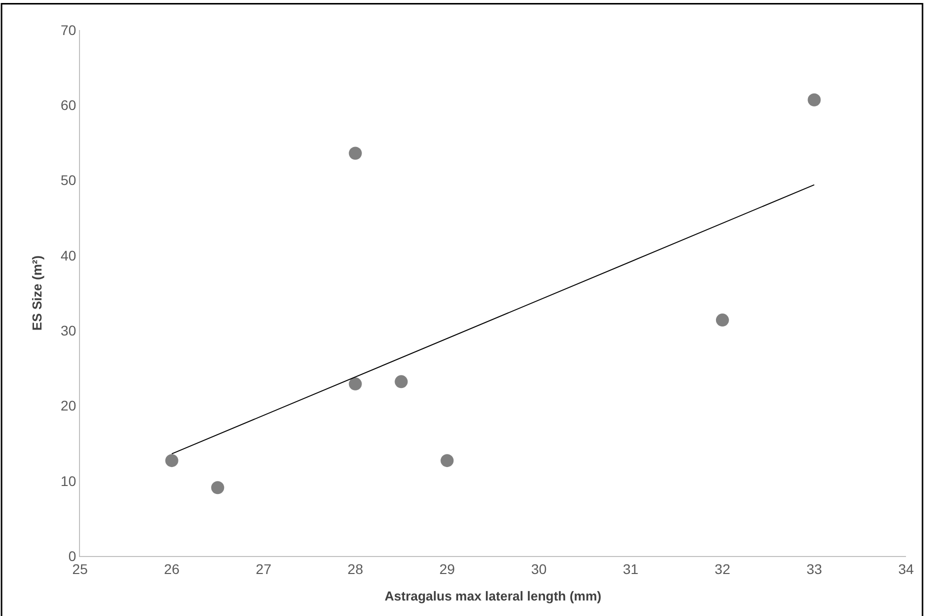 The image size is (928, 616). I want to click on y-tick-label: 30, so click(68, 330).